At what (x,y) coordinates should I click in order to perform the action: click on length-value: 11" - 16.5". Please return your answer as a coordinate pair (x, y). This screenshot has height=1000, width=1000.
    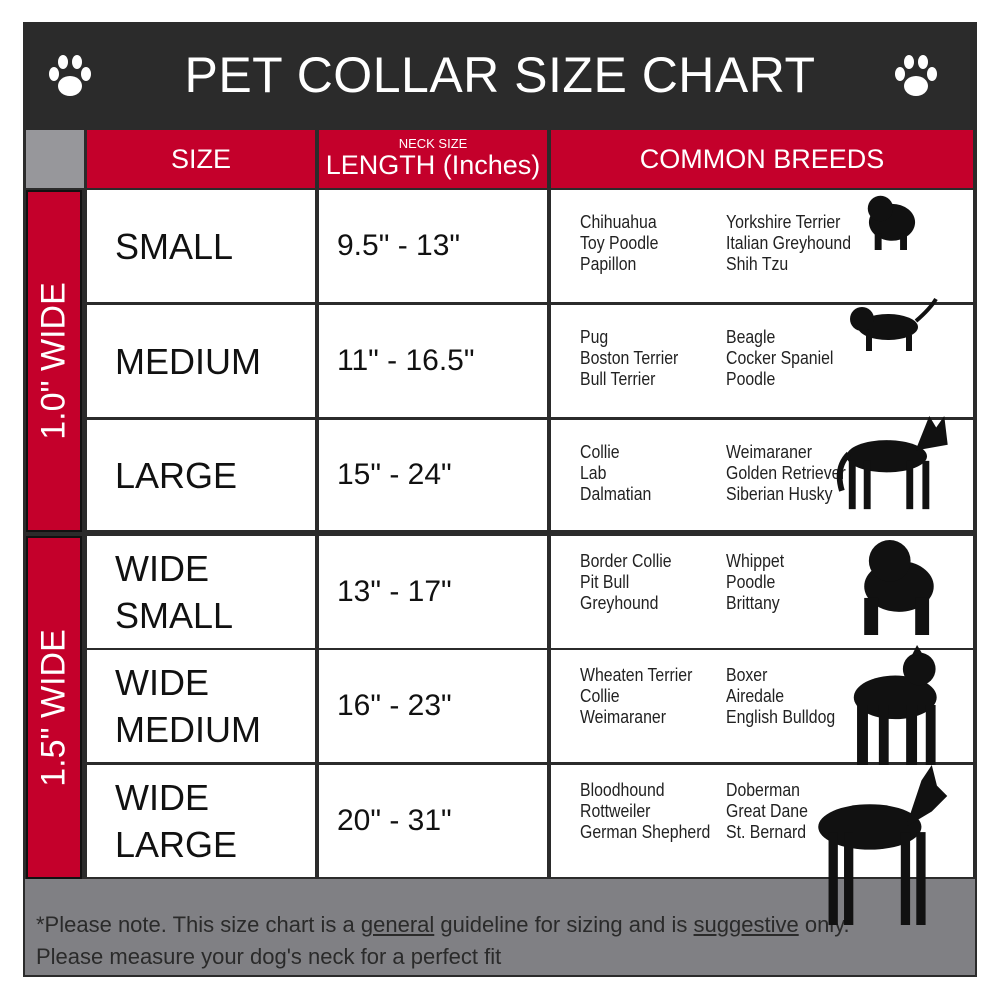
    Looking at the image, I should click on (406, 360).